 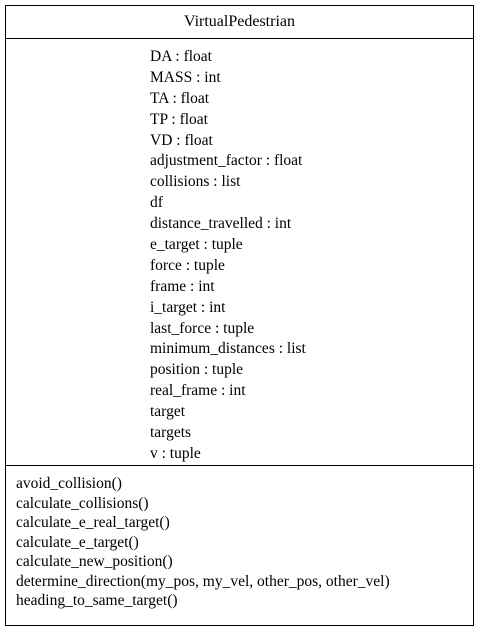 I want to click on attribute: targets, so click(x=171, y=433).